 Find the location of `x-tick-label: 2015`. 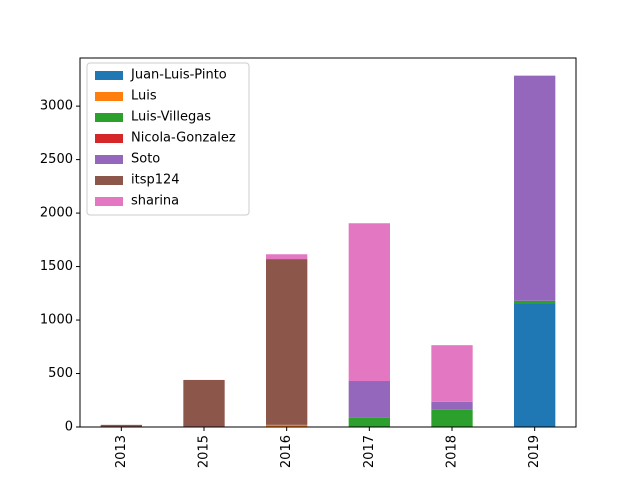

x-tick-label: 2015 is located at coordinates (204, 451).